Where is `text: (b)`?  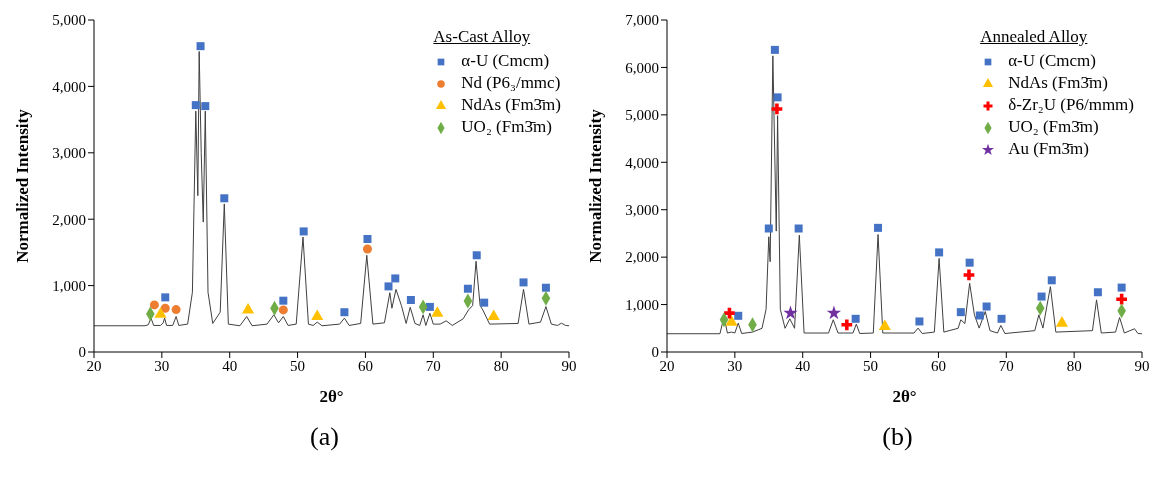
text: (b) is located at coordinates (897, 437).